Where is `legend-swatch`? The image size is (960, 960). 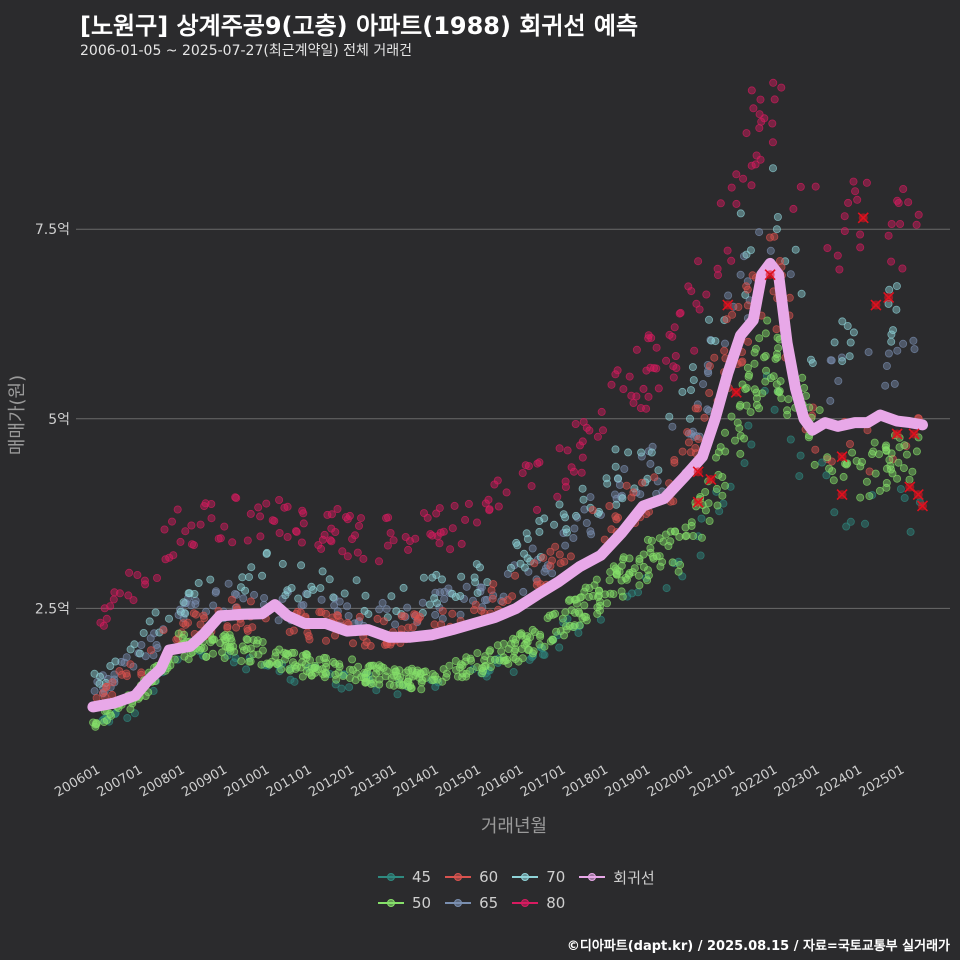
legend-swatch is located at coordinates (592, 877).